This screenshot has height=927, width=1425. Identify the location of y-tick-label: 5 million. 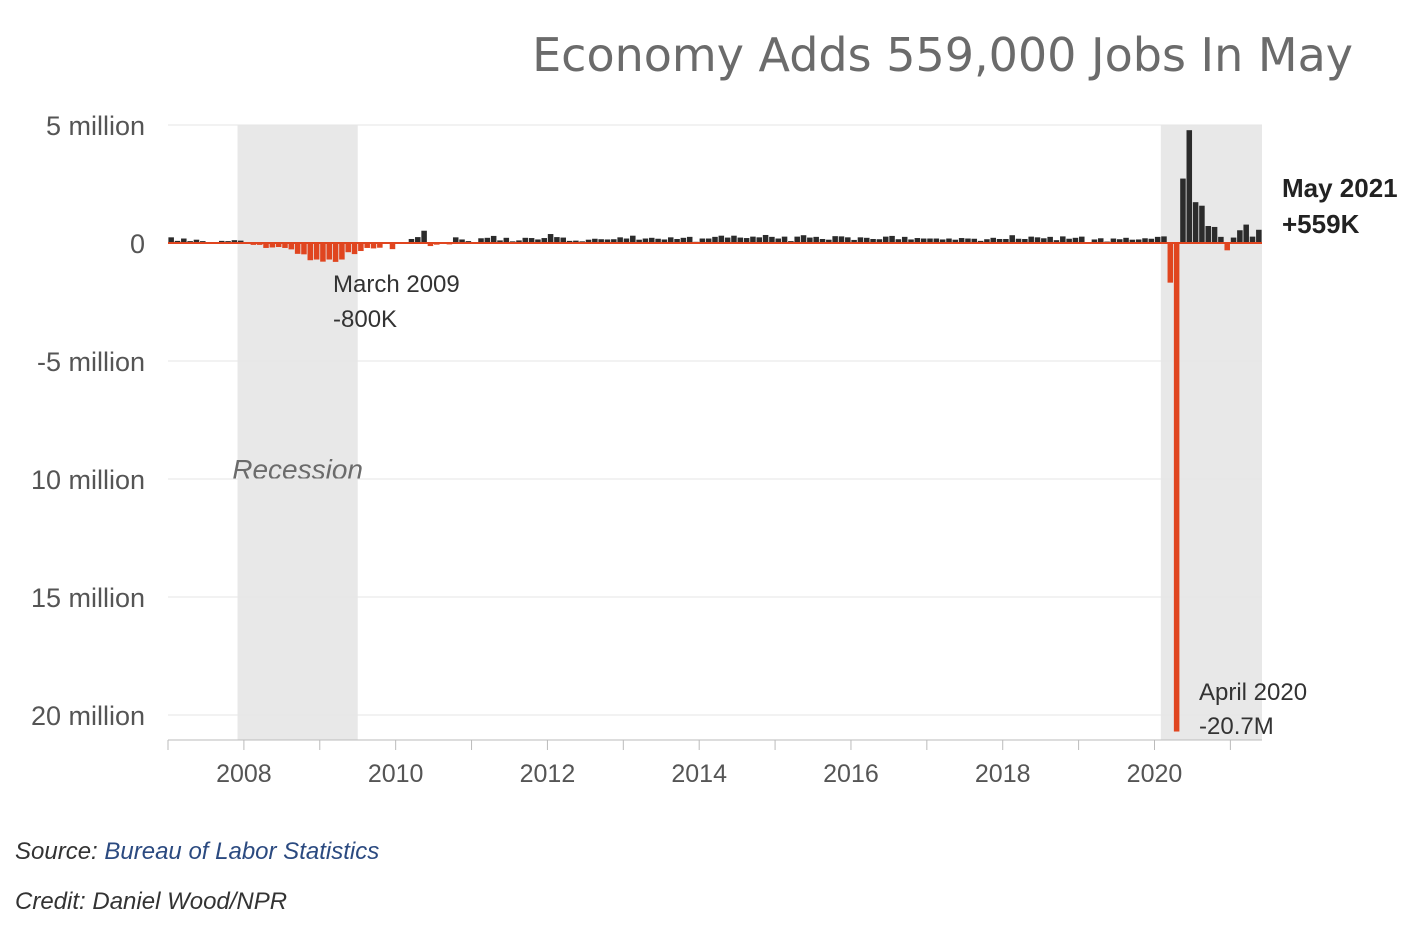
(95, 126).